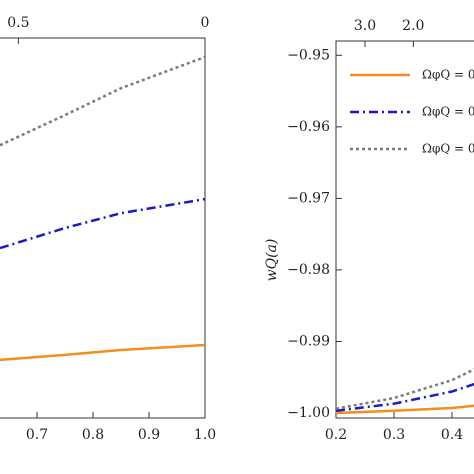 This screenshot has height=474, width=474. Describe the element at coordinates (18, 23) in the screenshot. I see `x2-tick-label: 0.5` at that location.